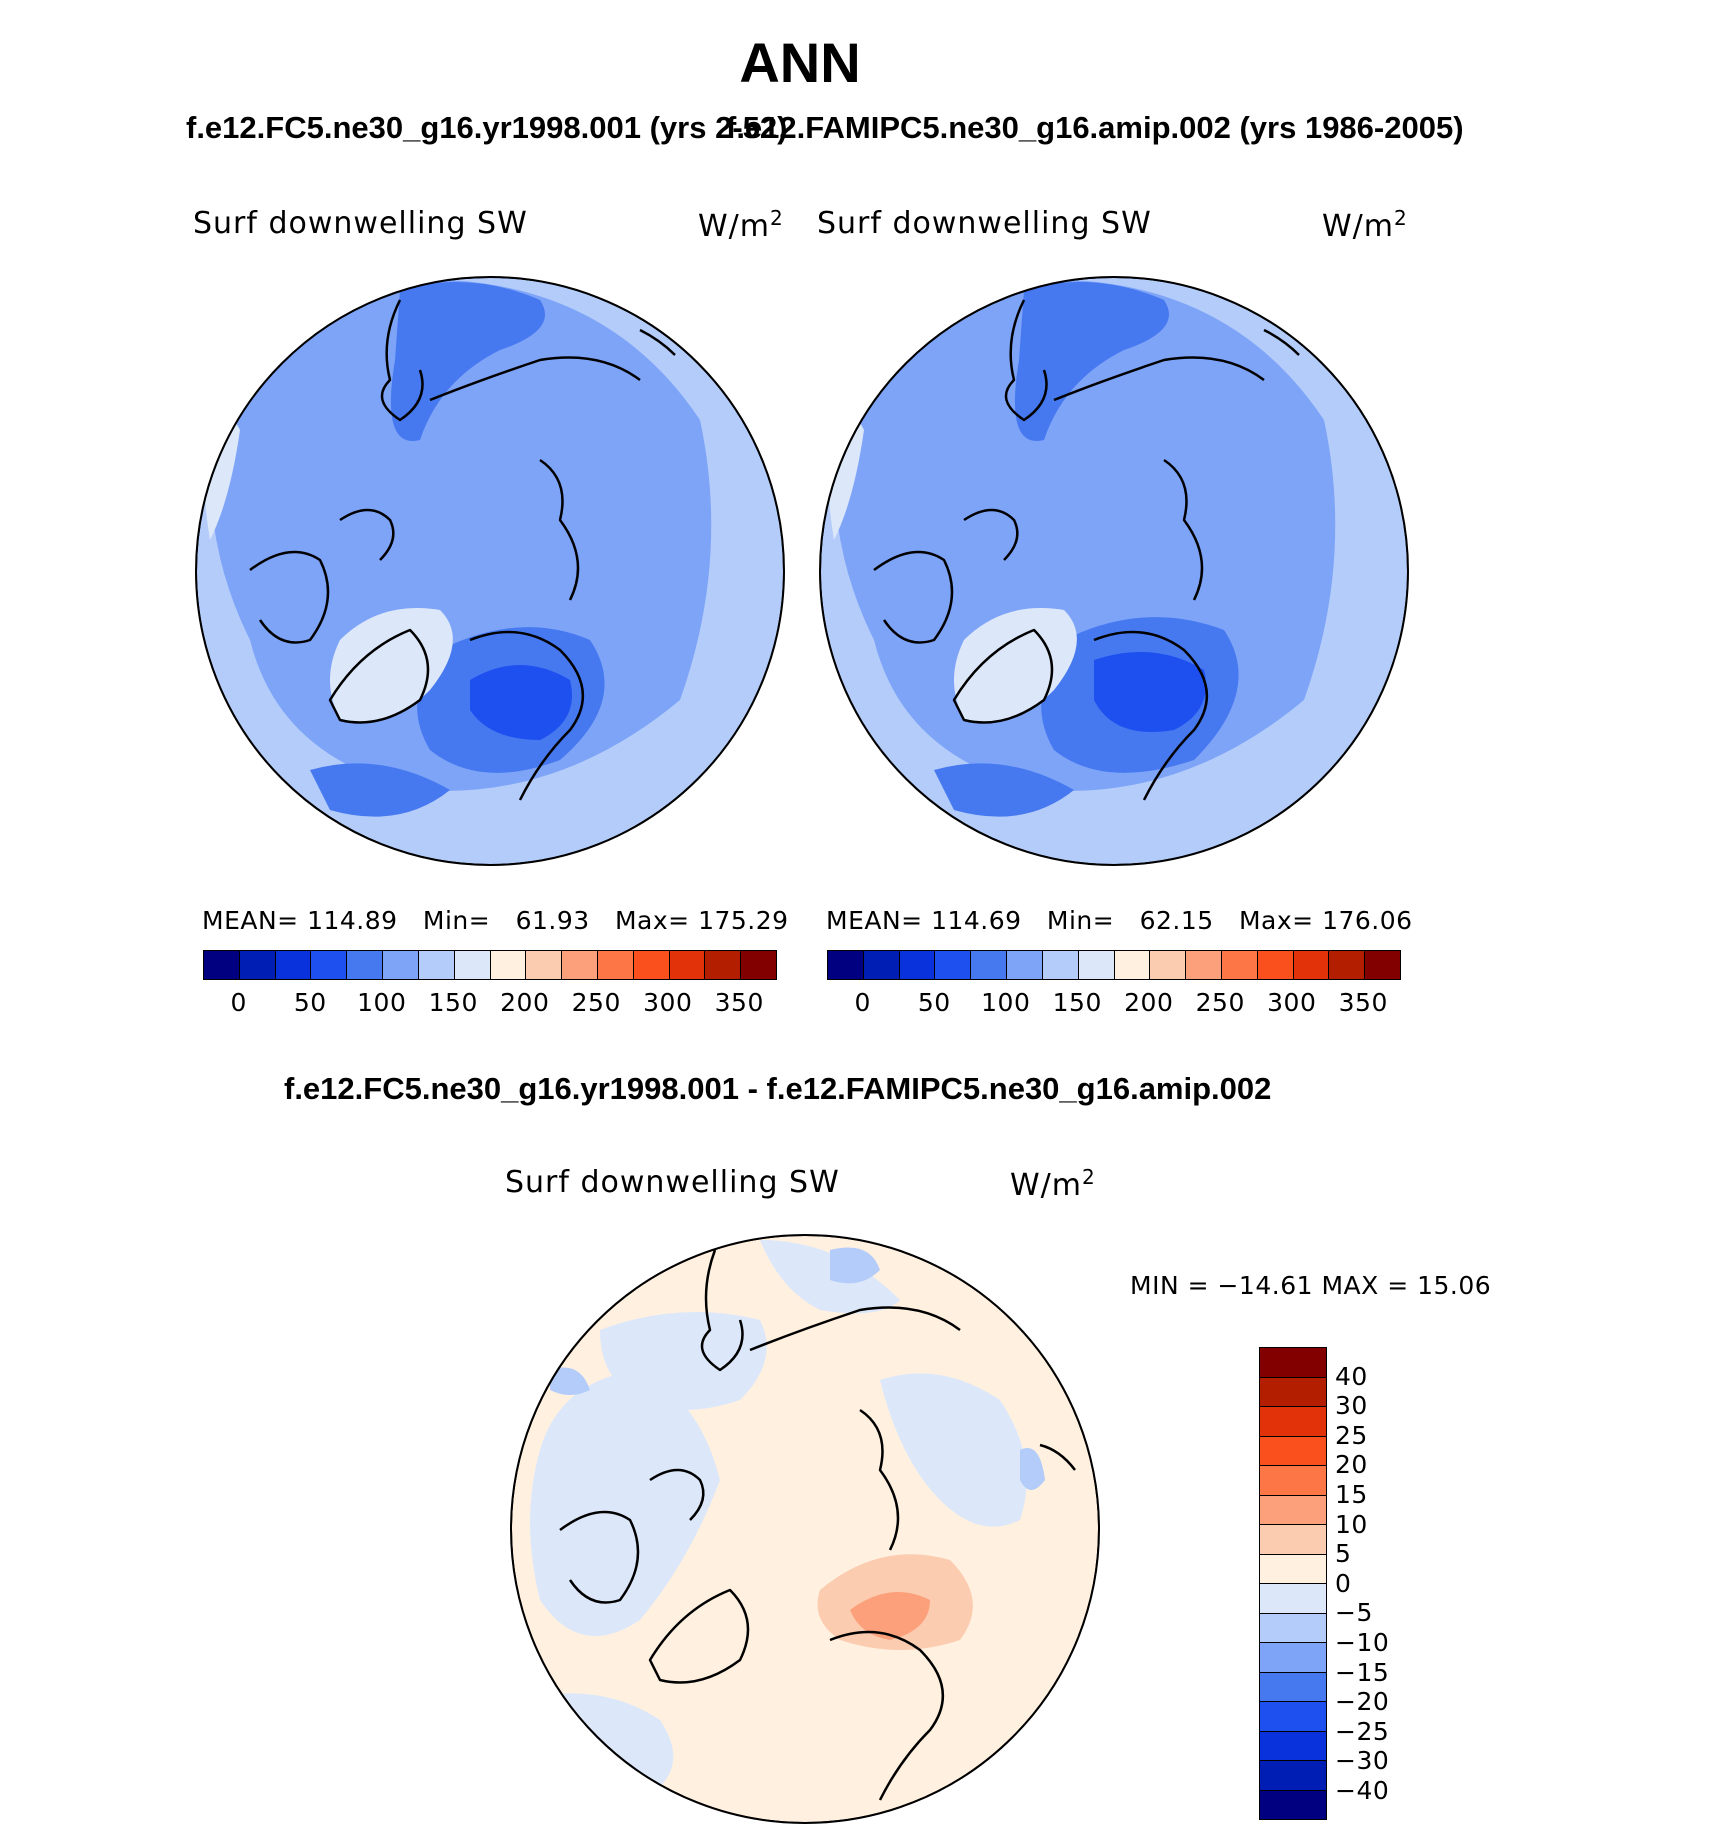 This screenshot has width=1710, height=1840. What do you see at coordinates (360, 223) in the screenshot?
I see `panel1-variable: Surf downwelling SW` at bounding box center [360, 223].